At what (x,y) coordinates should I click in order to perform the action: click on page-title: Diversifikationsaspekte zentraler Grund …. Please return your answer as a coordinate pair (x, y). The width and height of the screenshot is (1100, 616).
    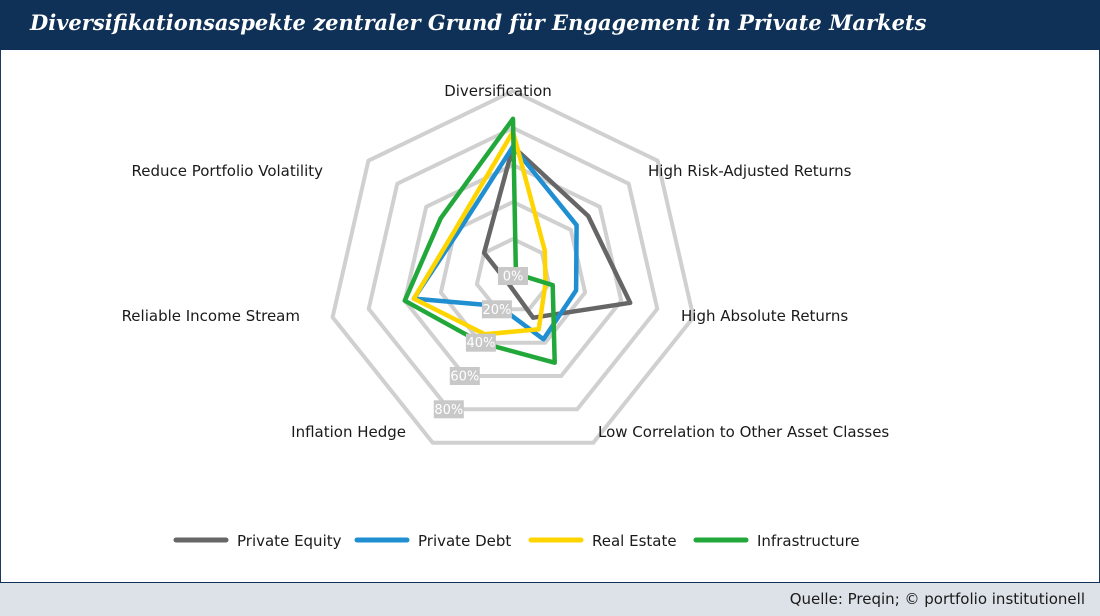
    Looking at the image, I should click on (478, 22).